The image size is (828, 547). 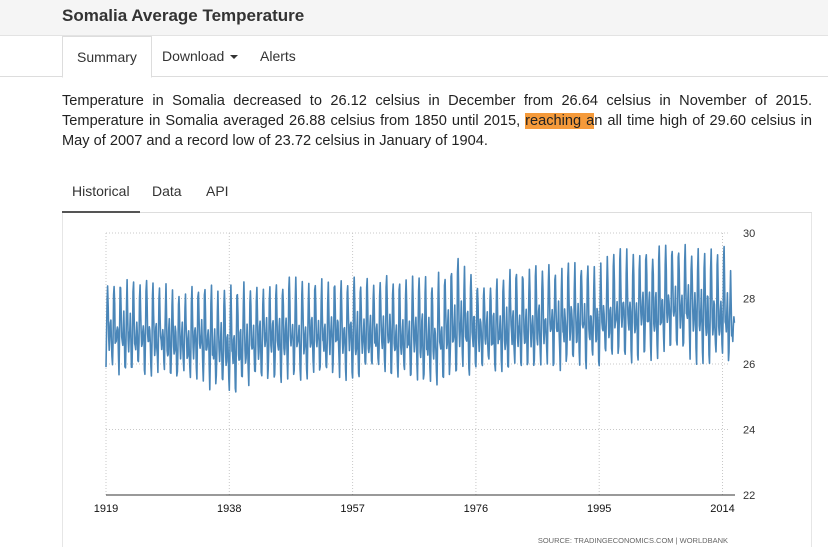 I want to click on tab-alerts-label: Alerts, so click(x=278, y=56).